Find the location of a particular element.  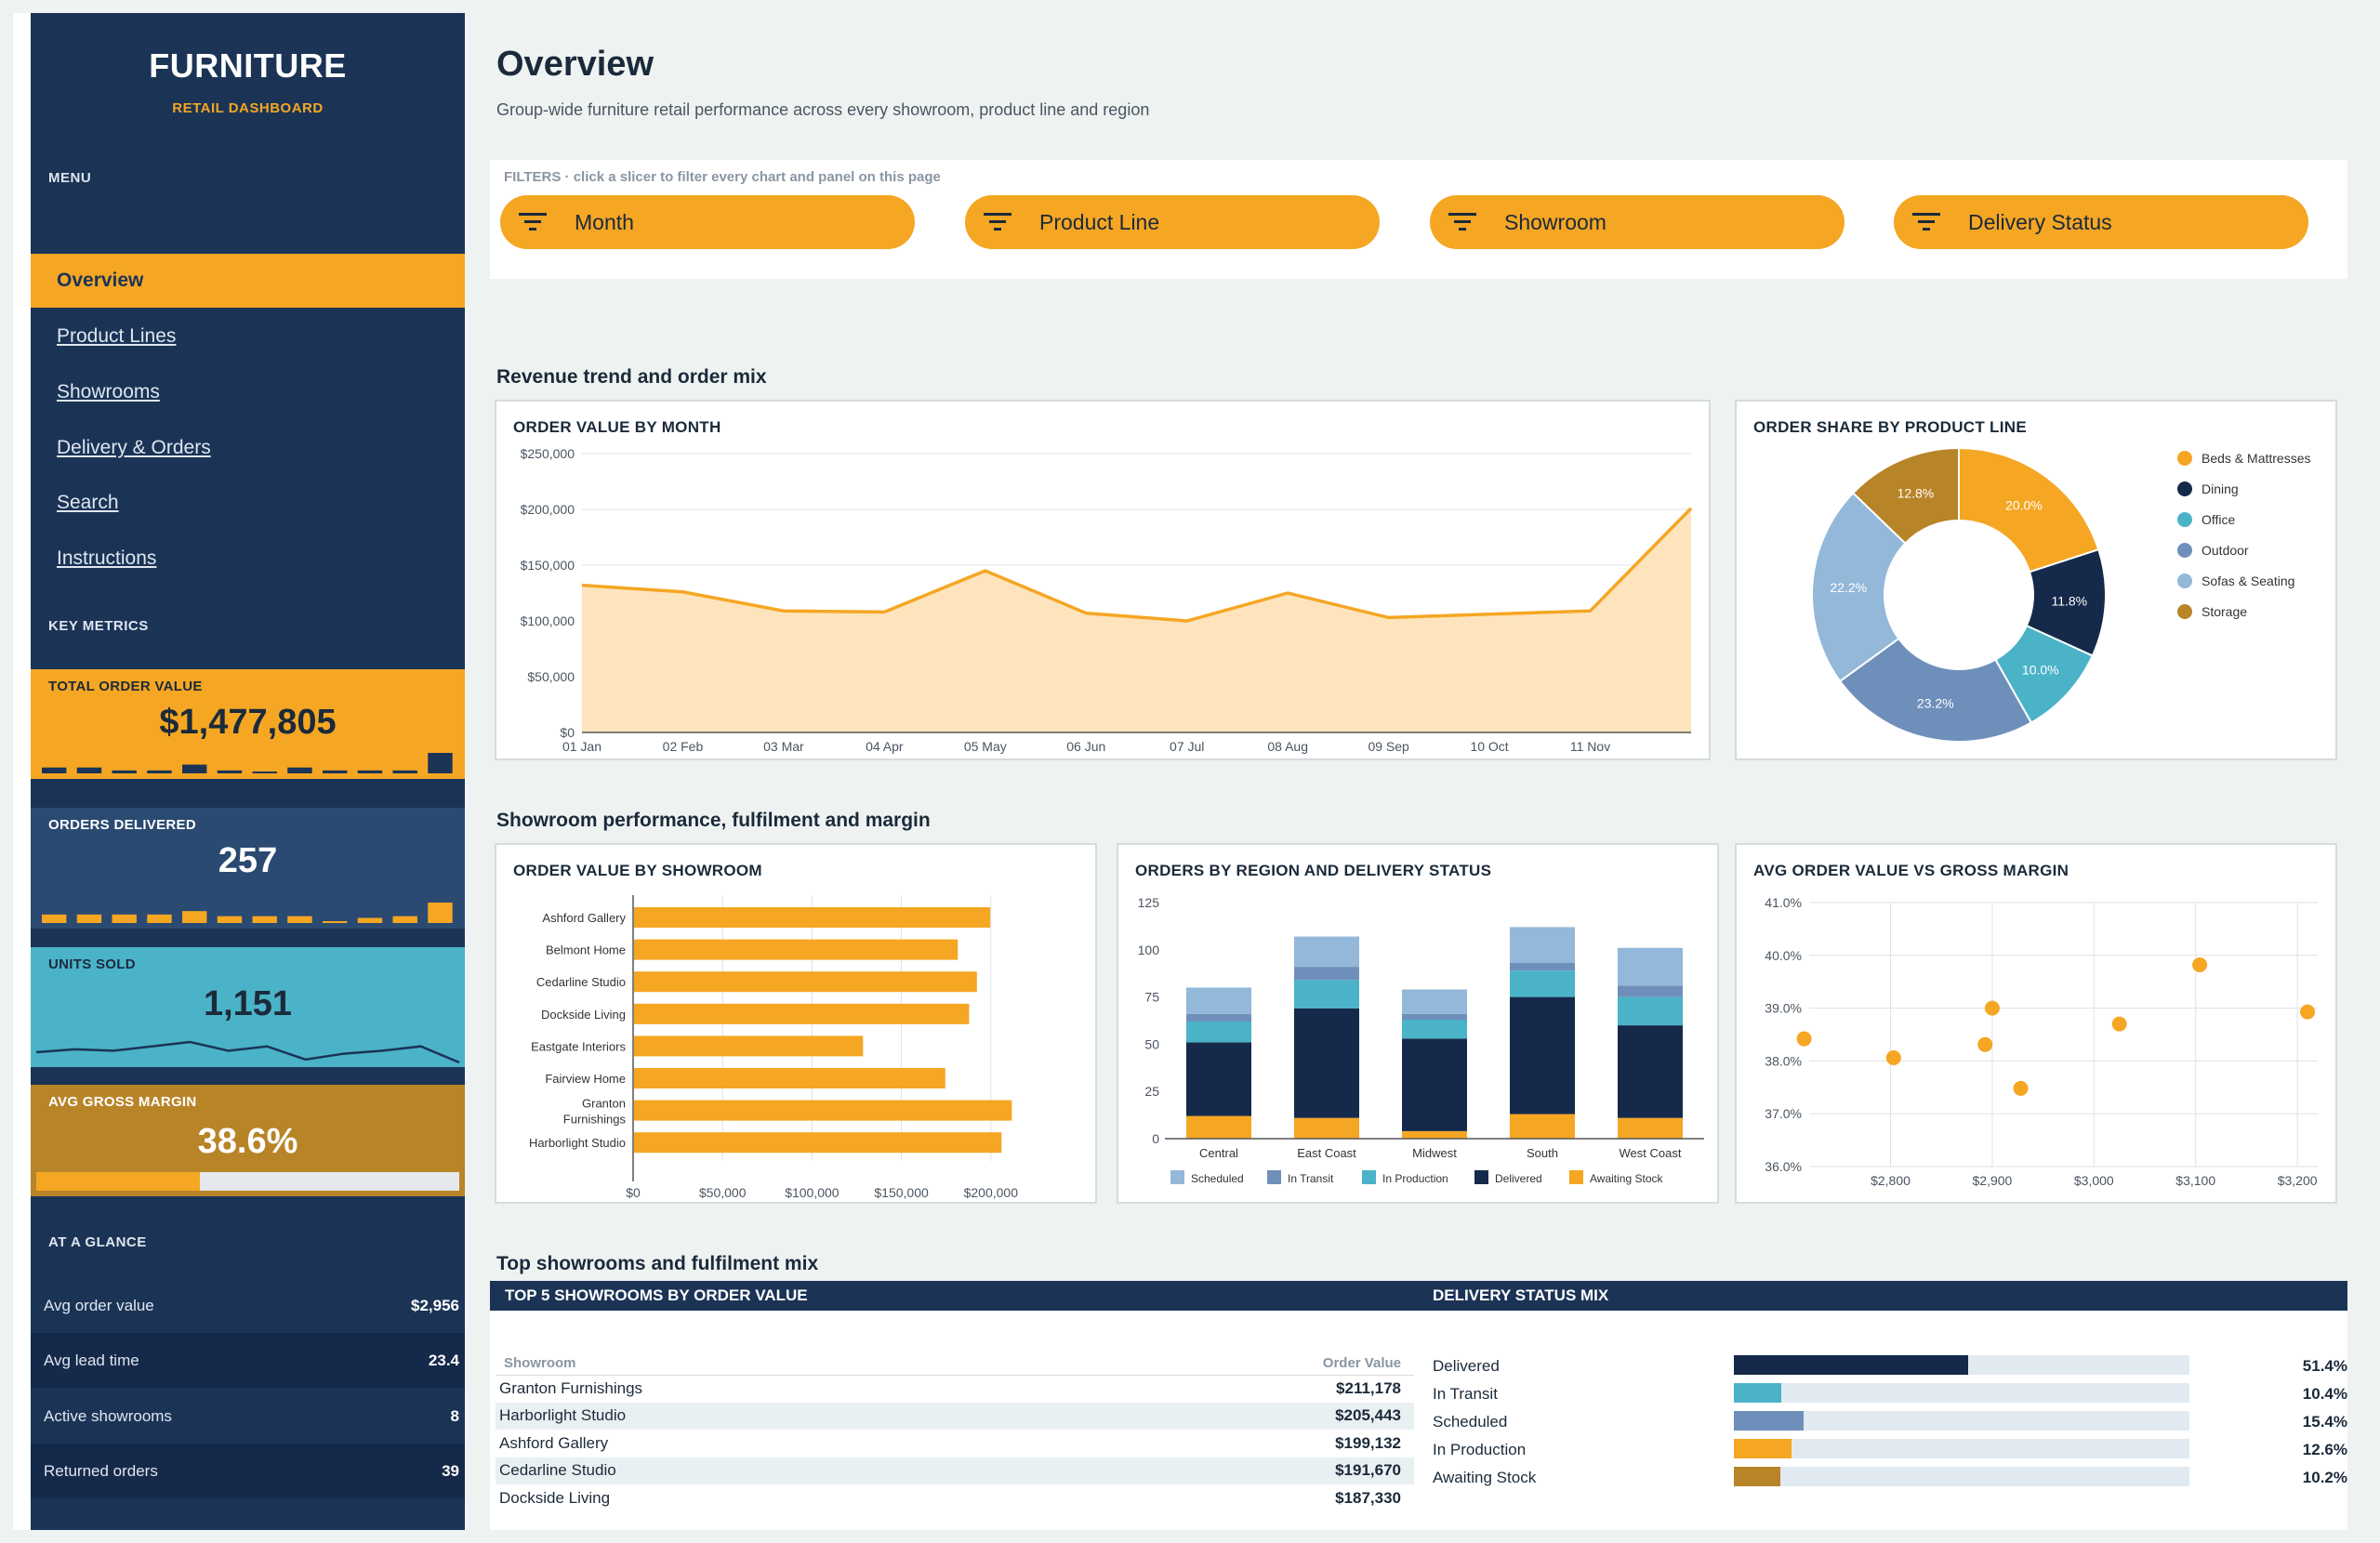

delivery-status-row: In Transit 10.4% is located at coordinates (1890, 1393).